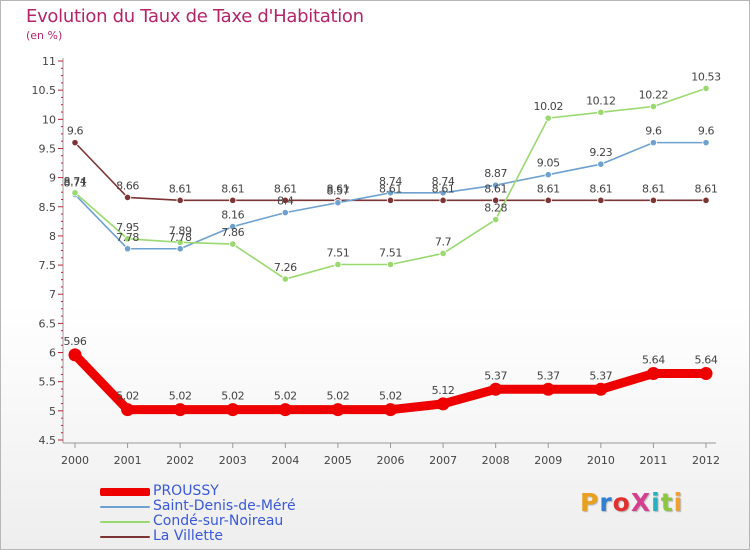 The height and width of the screenshot is (550, 750). I want to click on data-label: 5.64, so click(653, 360).